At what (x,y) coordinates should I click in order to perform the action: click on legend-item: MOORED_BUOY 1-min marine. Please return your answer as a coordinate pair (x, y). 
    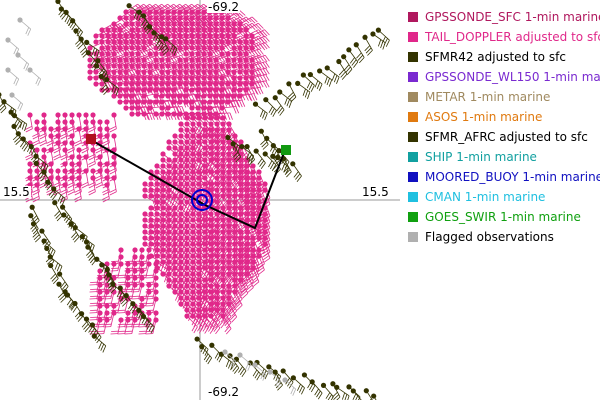
    Looking at the image, I should click on (504, 177).